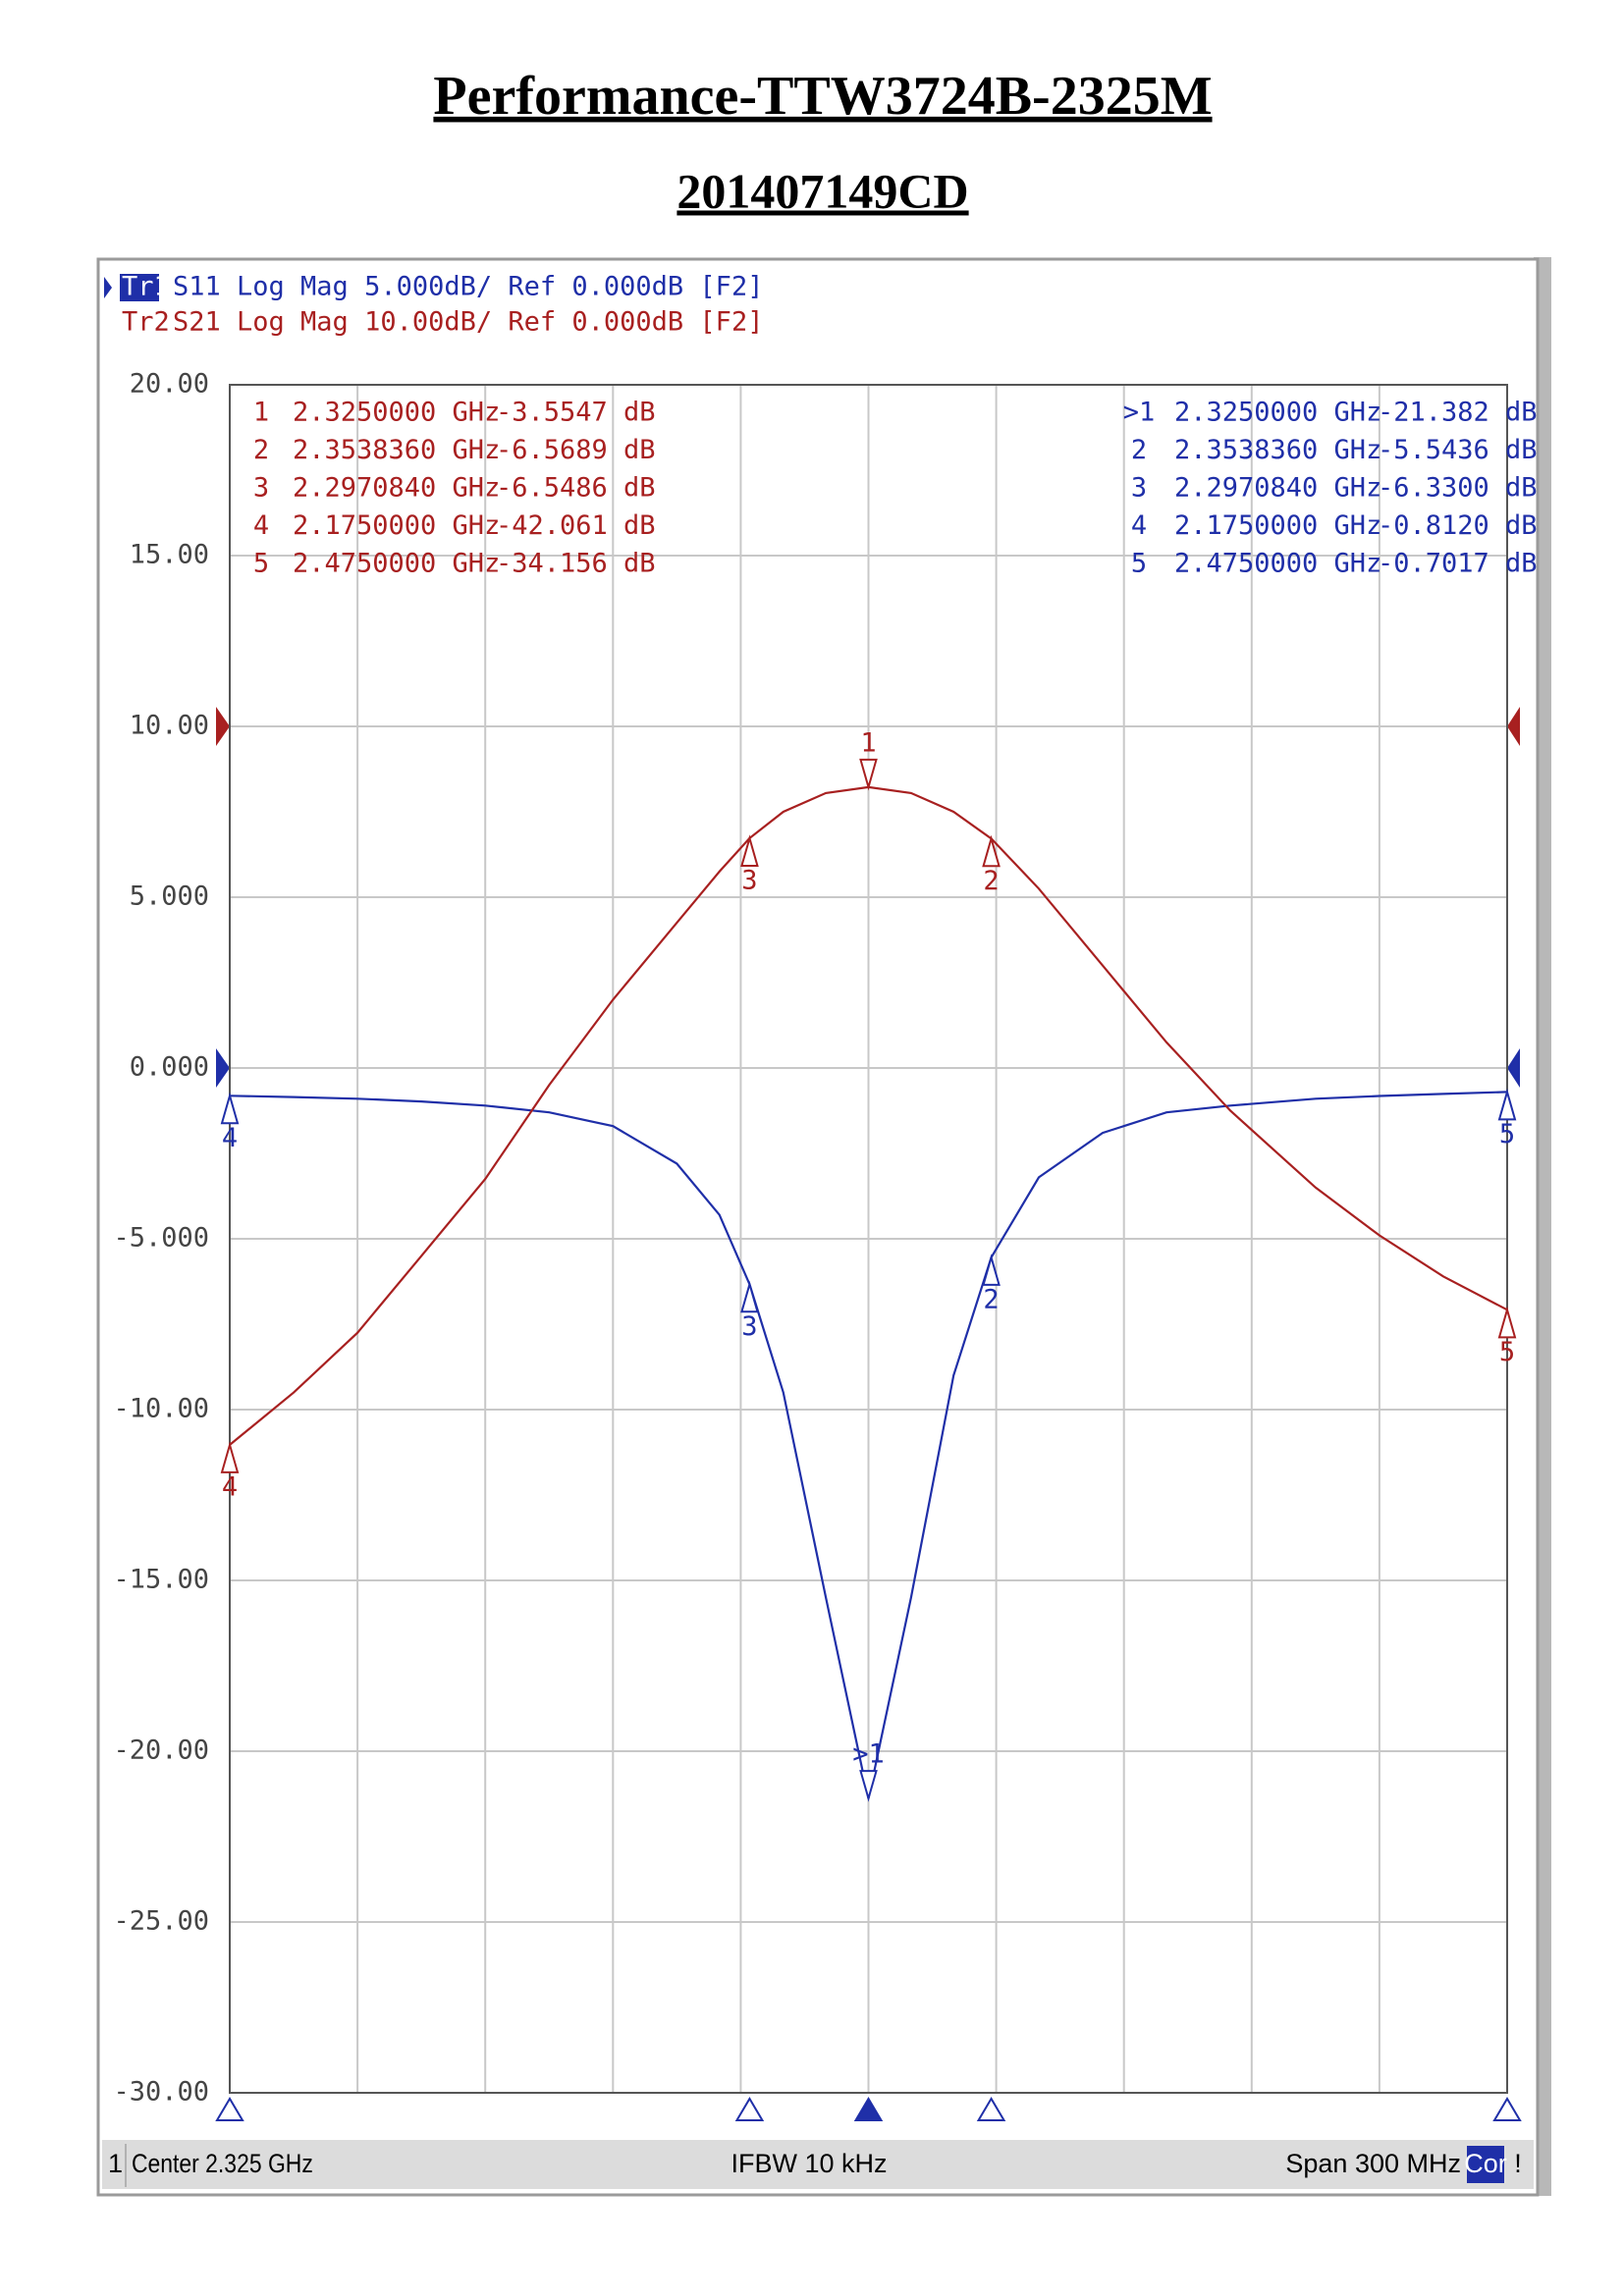 The image size is (1624, 2296). I want to click on marker-value: -6.5486 dB, so click(576, 489).